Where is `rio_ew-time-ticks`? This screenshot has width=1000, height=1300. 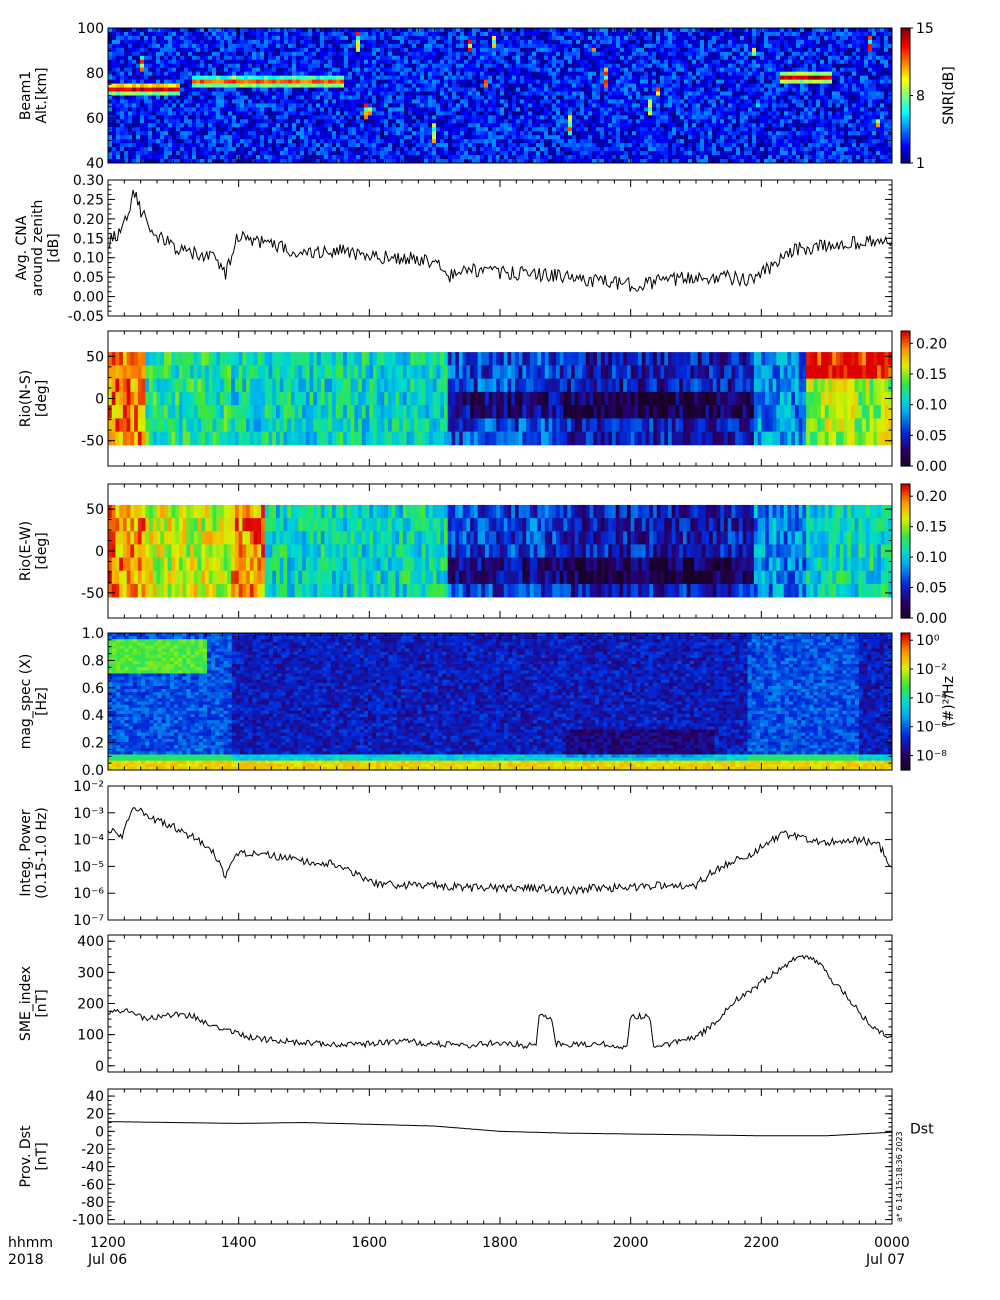
rio_ew-time-ticks is located at coordinates (500, 551).